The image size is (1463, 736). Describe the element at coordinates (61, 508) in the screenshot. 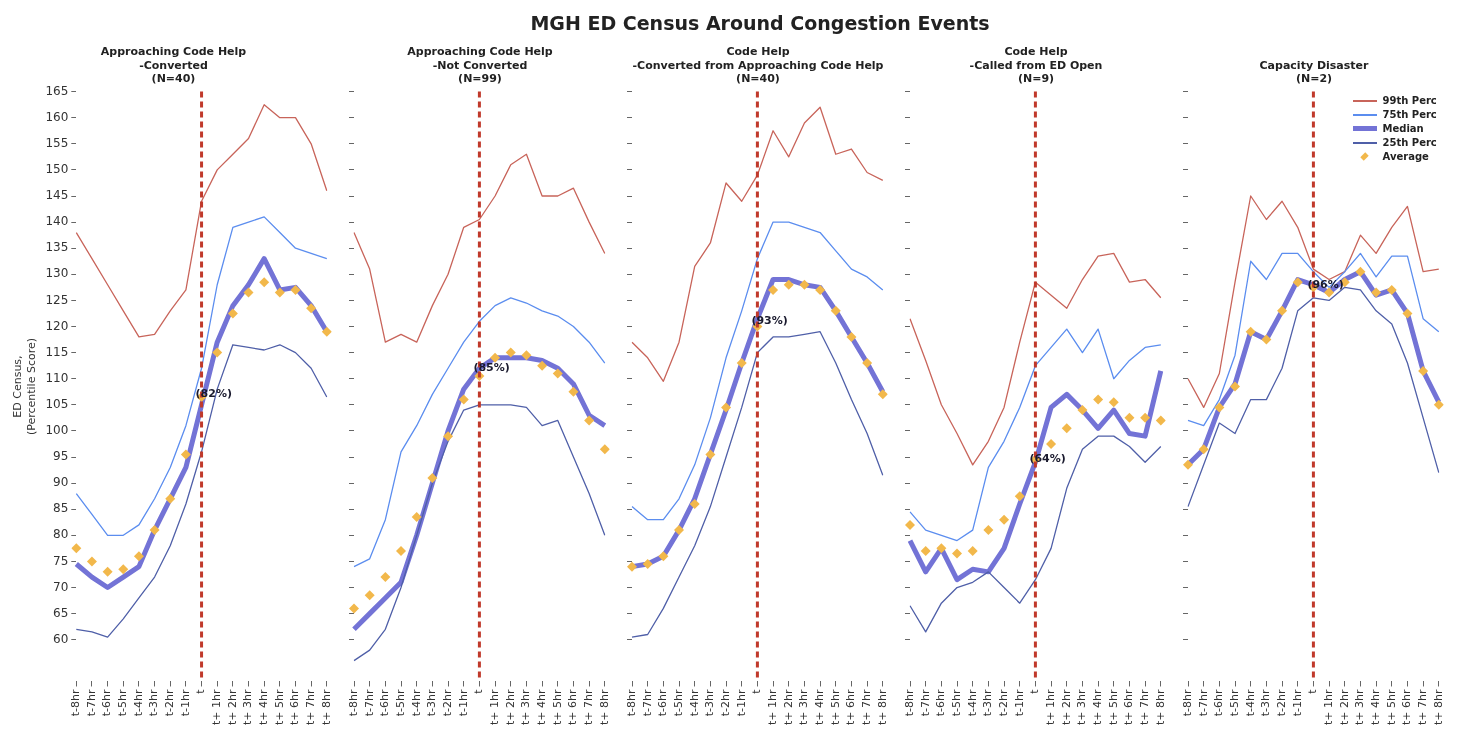

I see `y-tick-label: 85` at that location.